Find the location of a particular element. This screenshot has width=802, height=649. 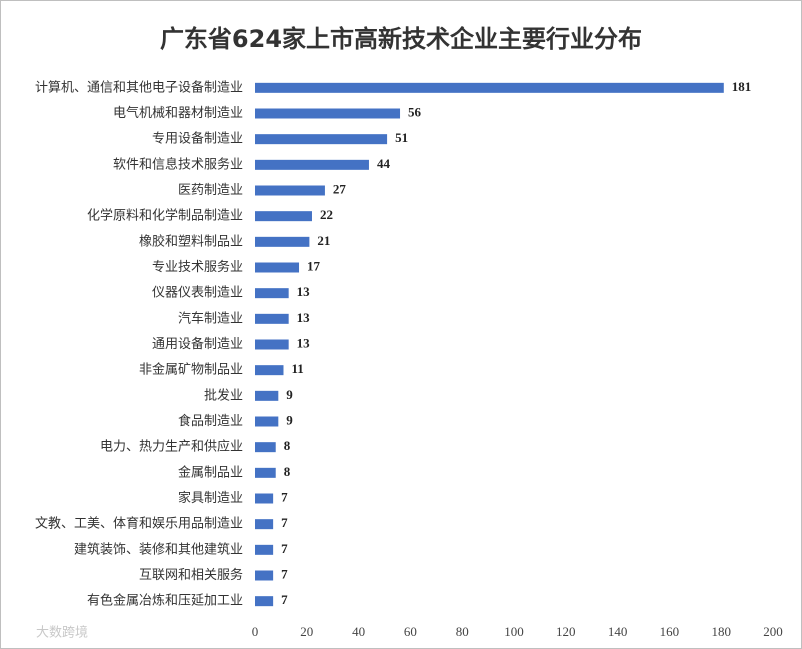

y-tick-label: 互联网和相关服务 is located at coordinates (191, 575).